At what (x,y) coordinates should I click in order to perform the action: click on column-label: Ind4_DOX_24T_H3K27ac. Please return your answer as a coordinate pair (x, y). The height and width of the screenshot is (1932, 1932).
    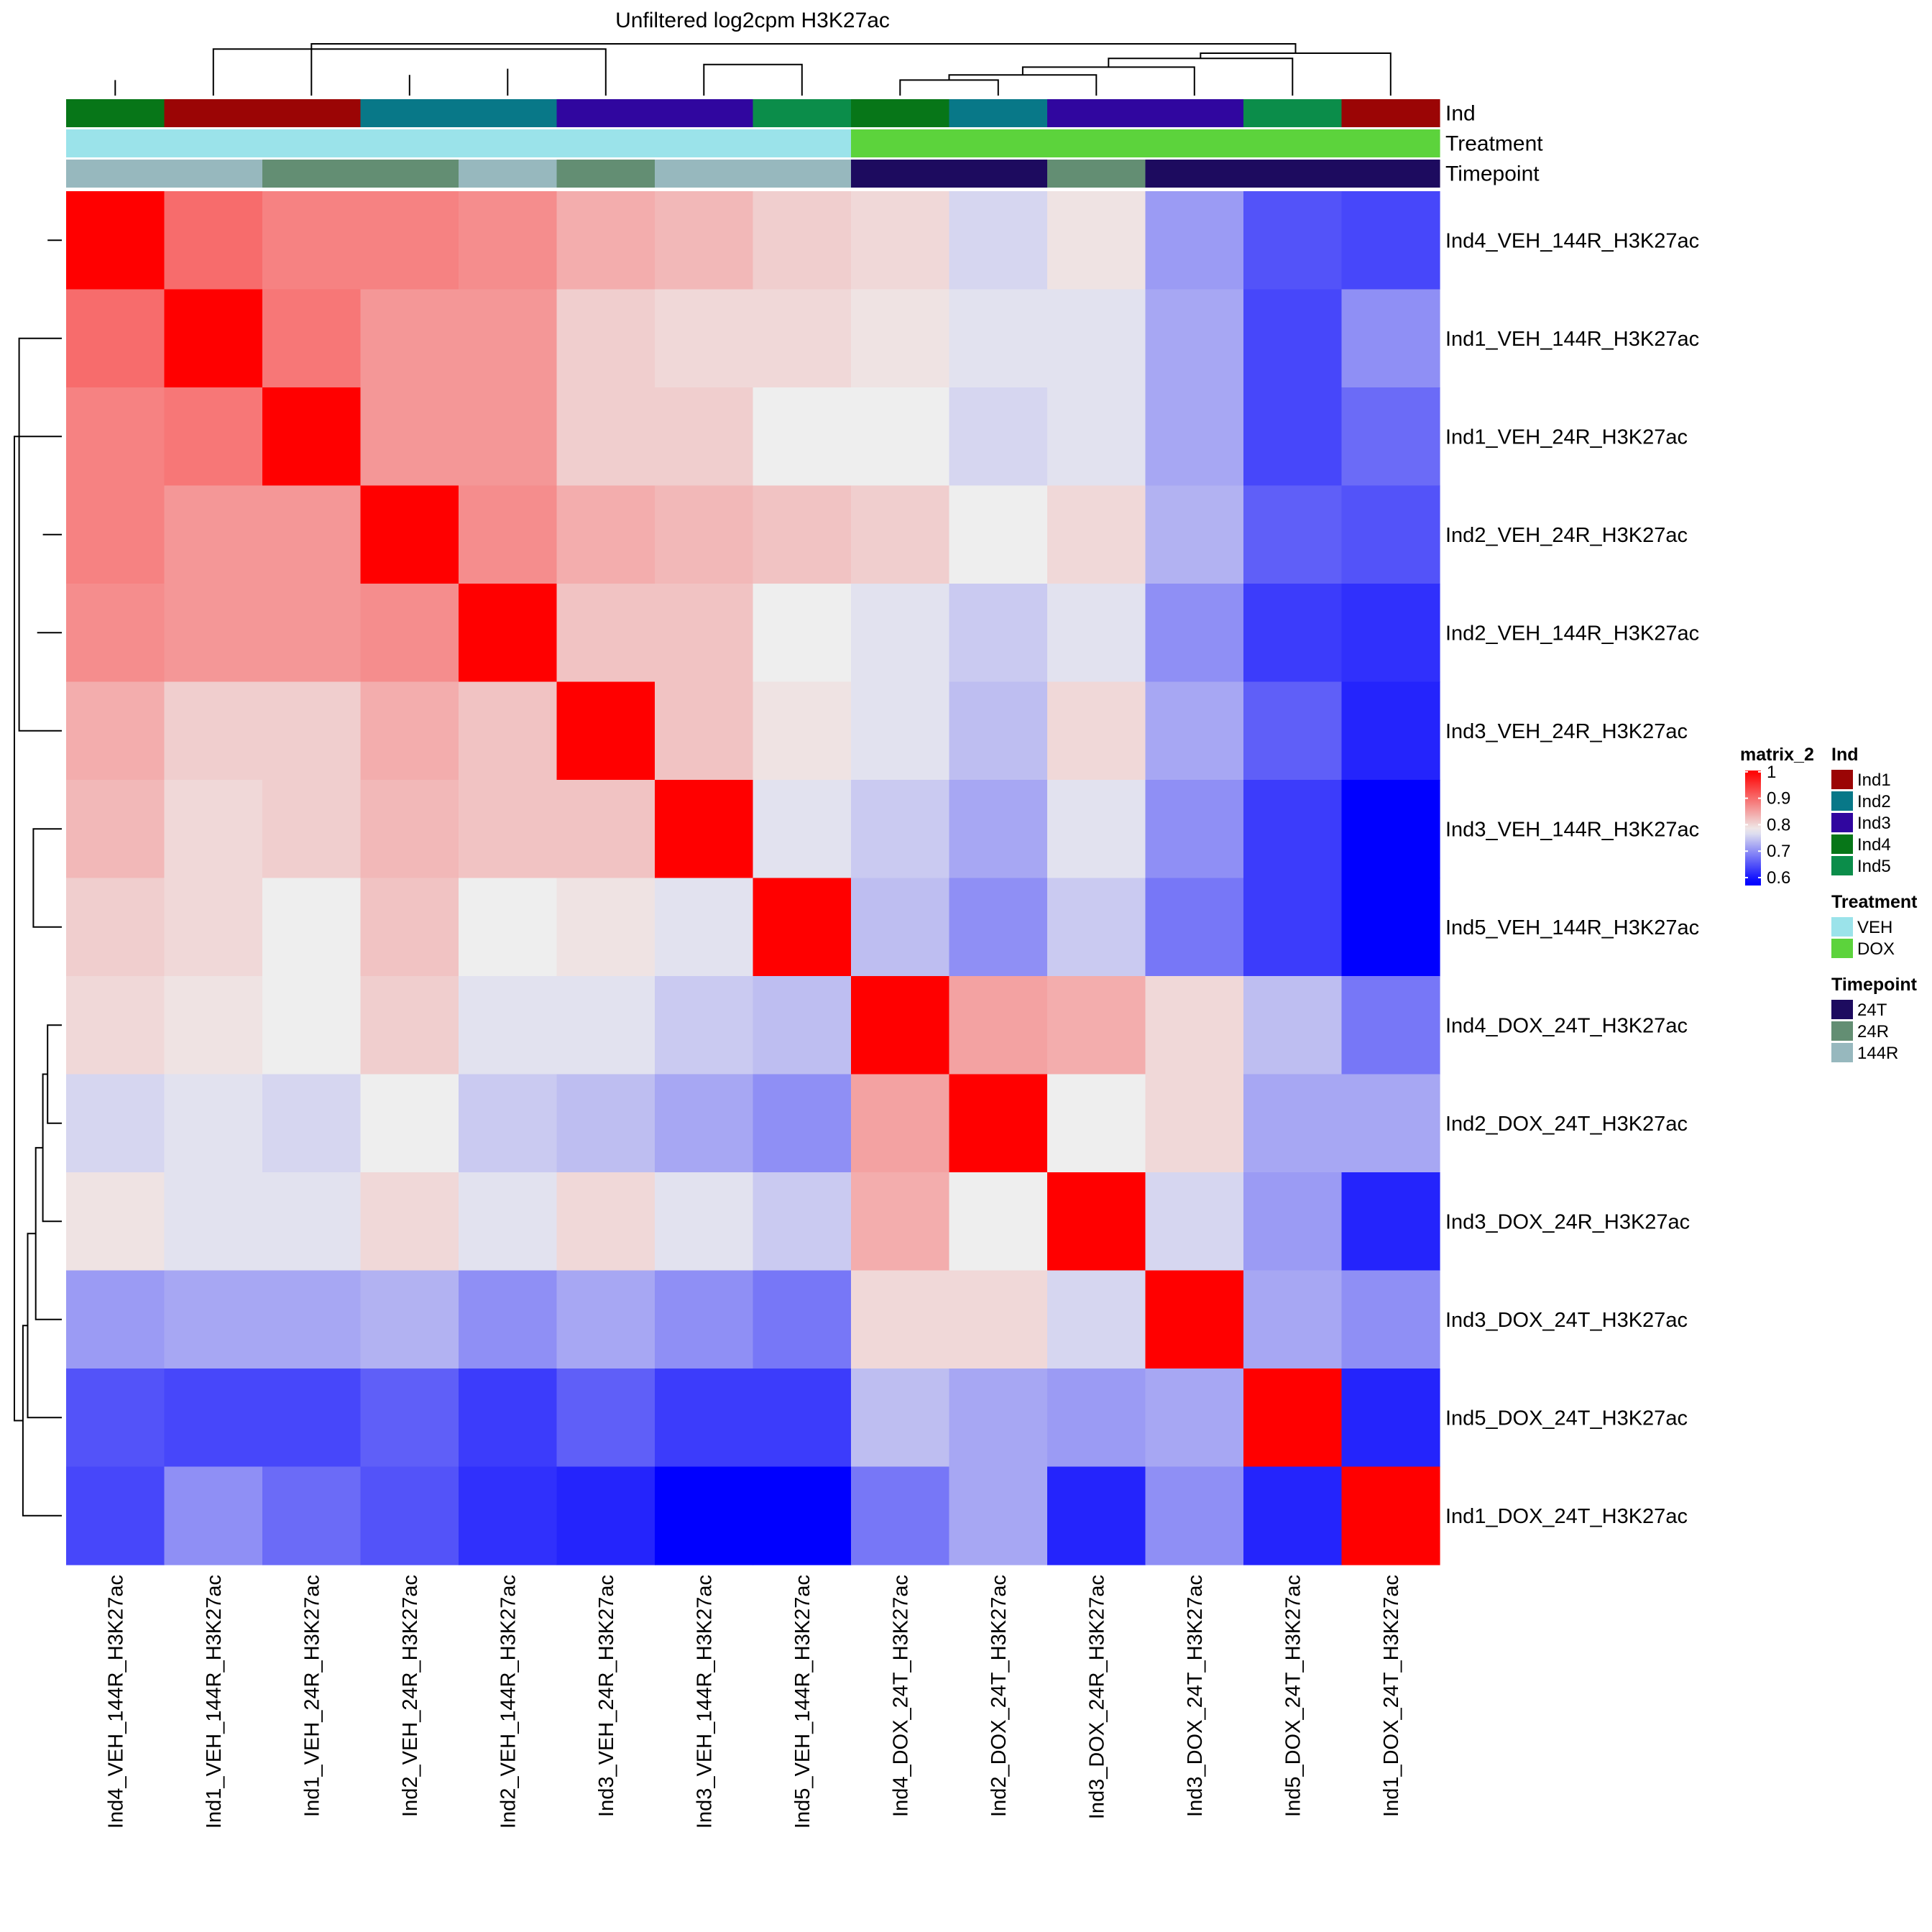
    Looking at the image, I should click on (900, 1696).